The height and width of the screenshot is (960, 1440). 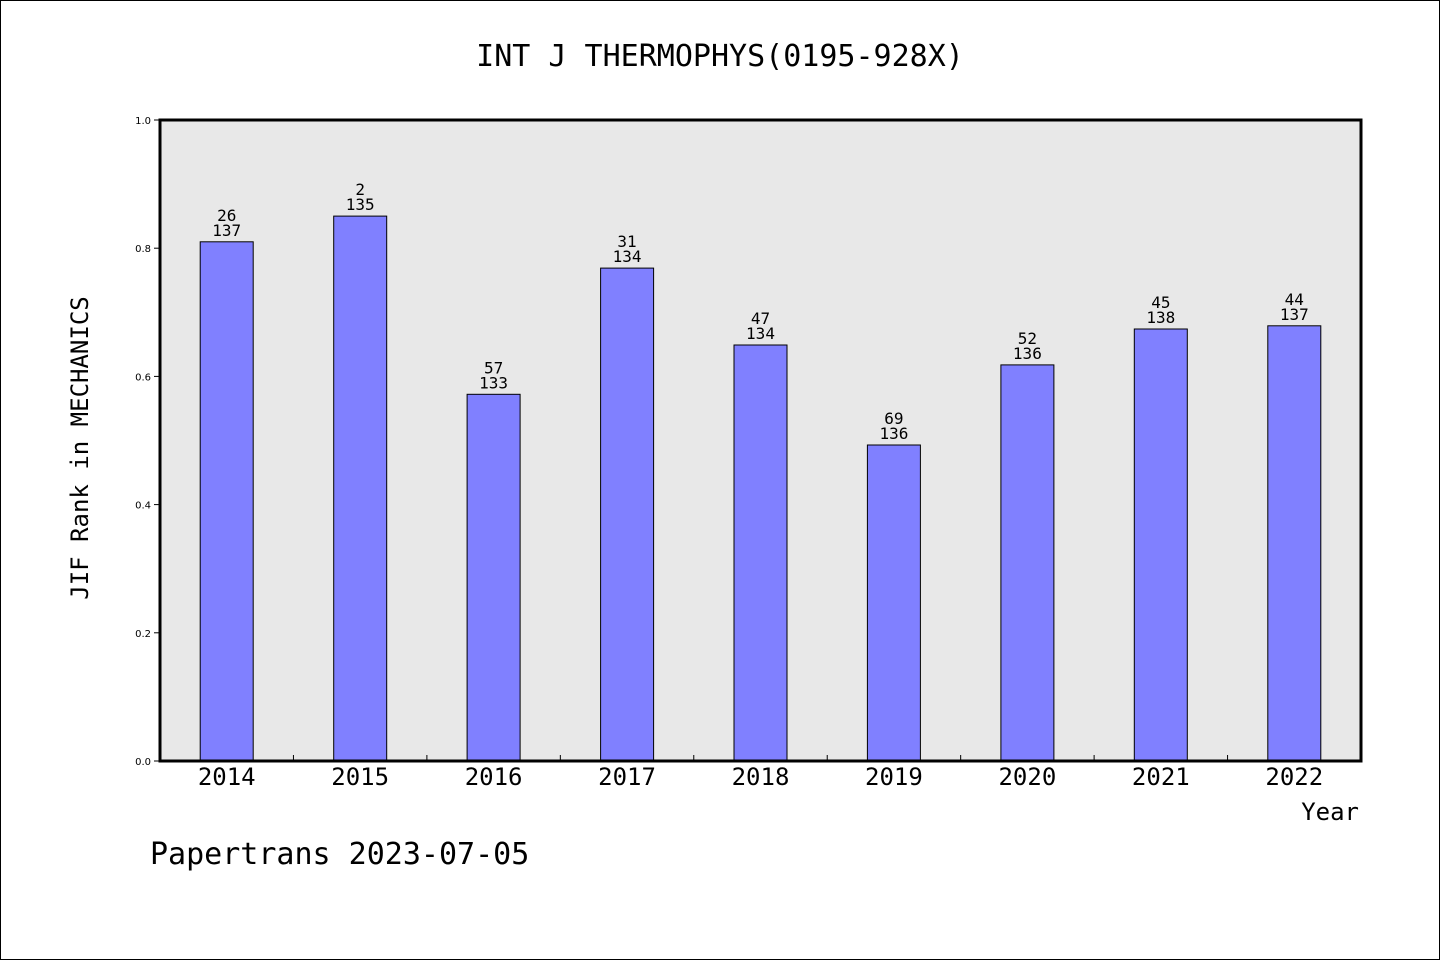 I want to click on footer-credit: Papertrans 2023-07-05, so click(x=339, y=854).